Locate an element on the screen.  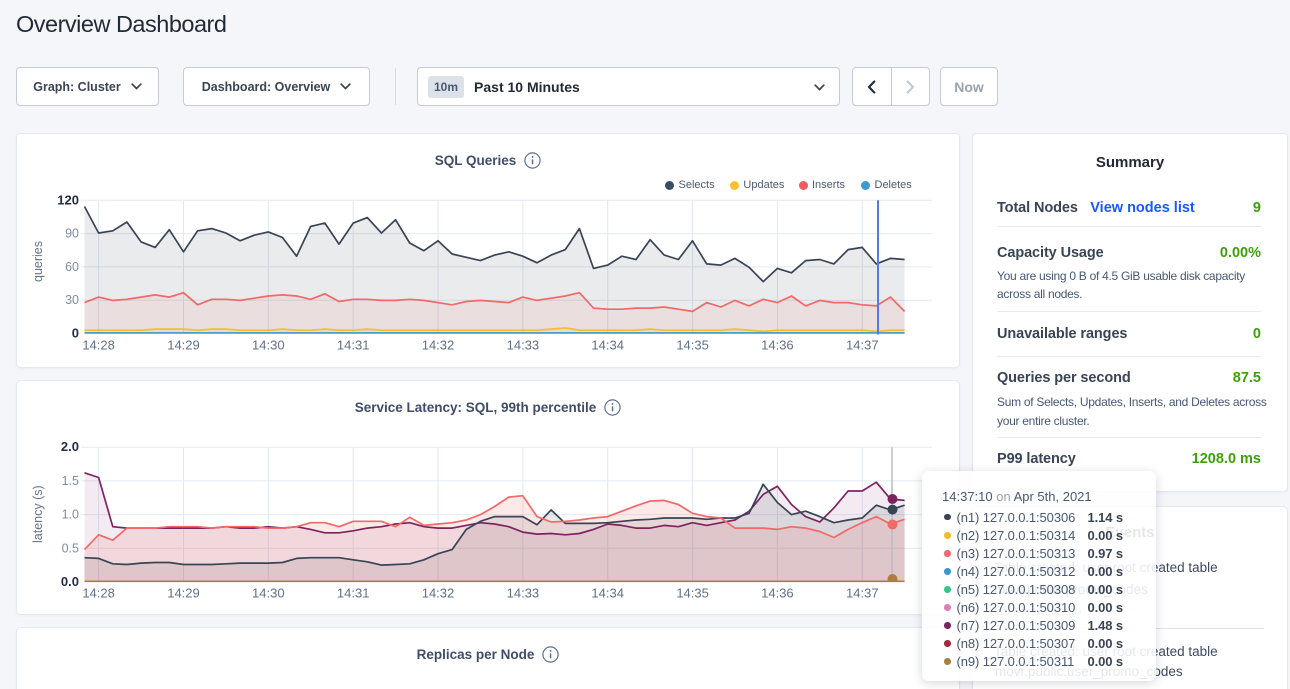
svg-text: 0 is located at coordinates (75, 333).